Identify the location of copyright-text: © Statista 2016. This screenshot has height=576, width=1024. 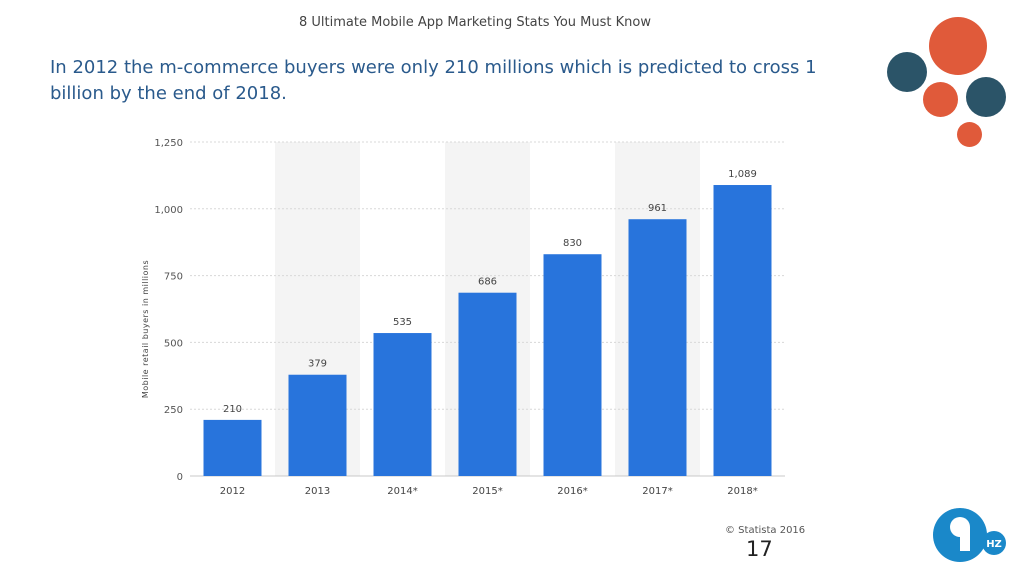
(765, 530).